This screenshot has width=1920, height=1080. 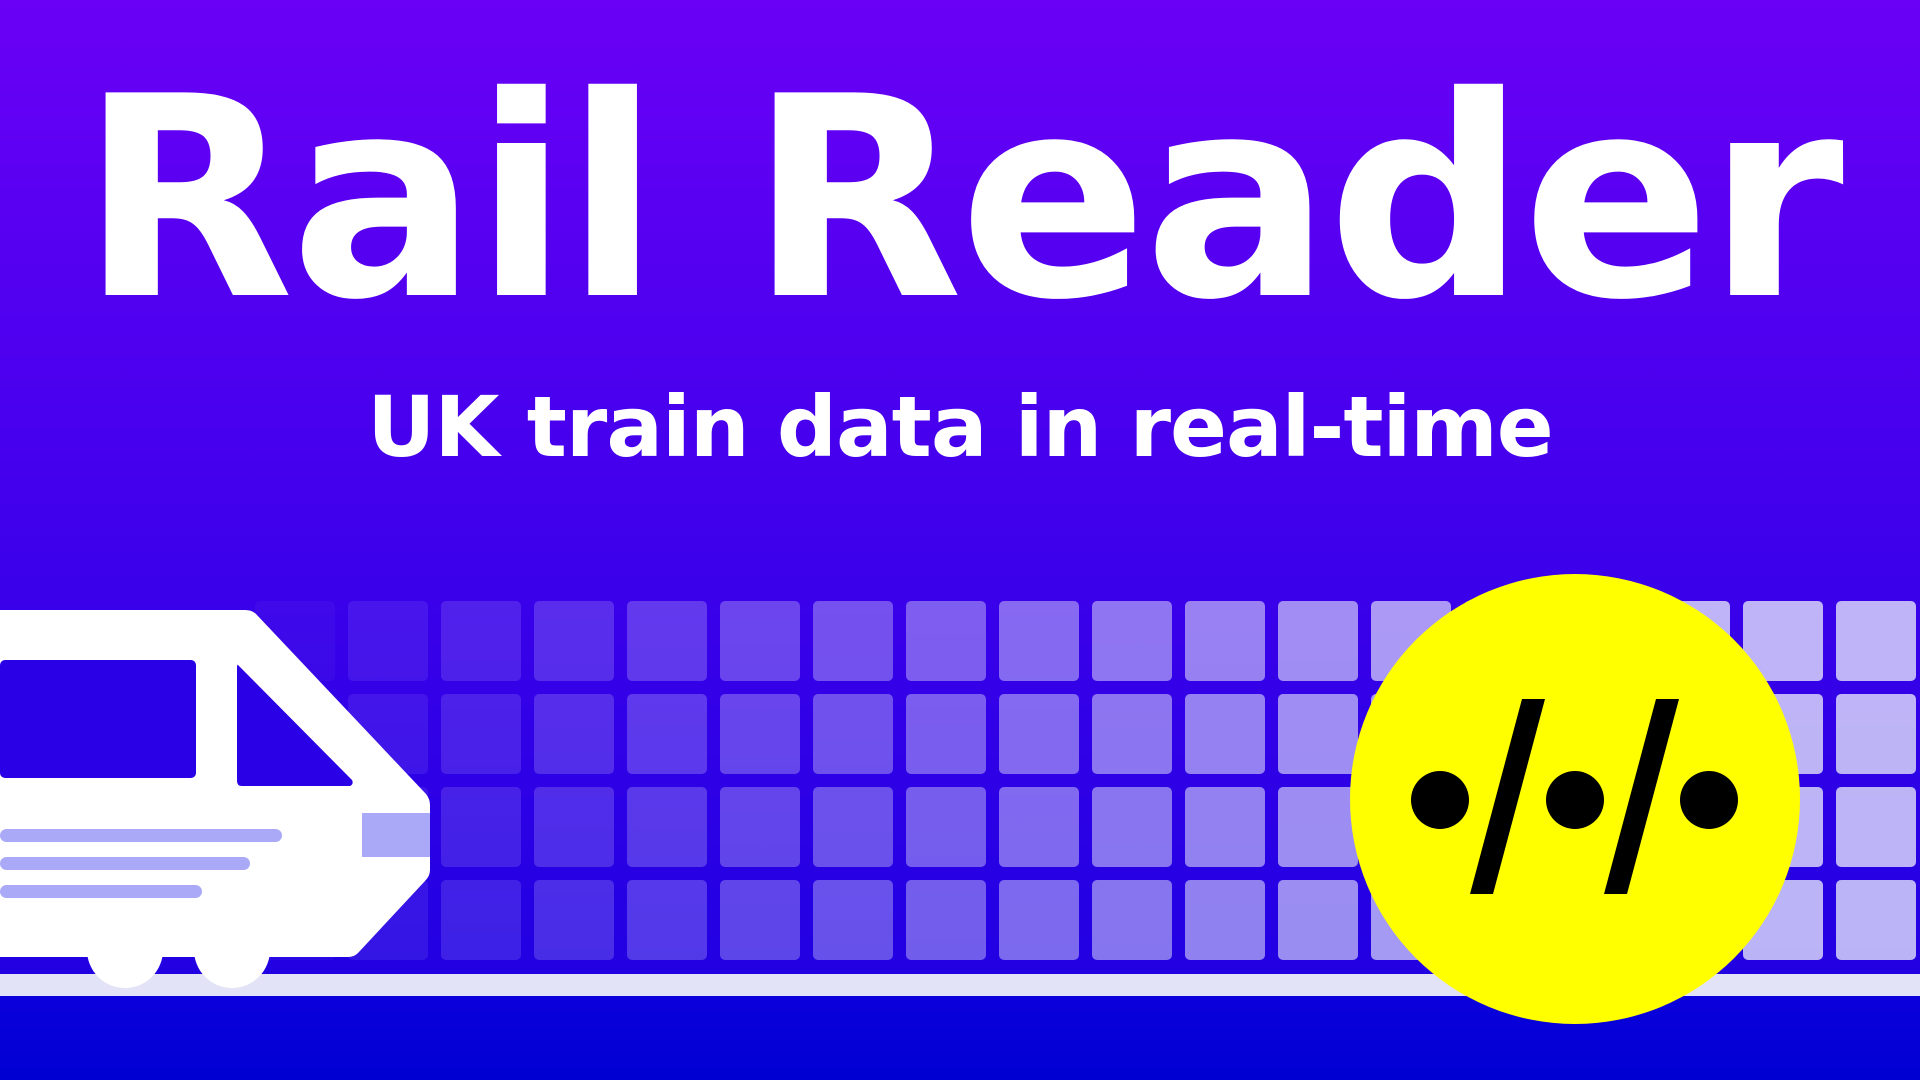 I want to click on logo-badge, so click(x=1575, y=799).